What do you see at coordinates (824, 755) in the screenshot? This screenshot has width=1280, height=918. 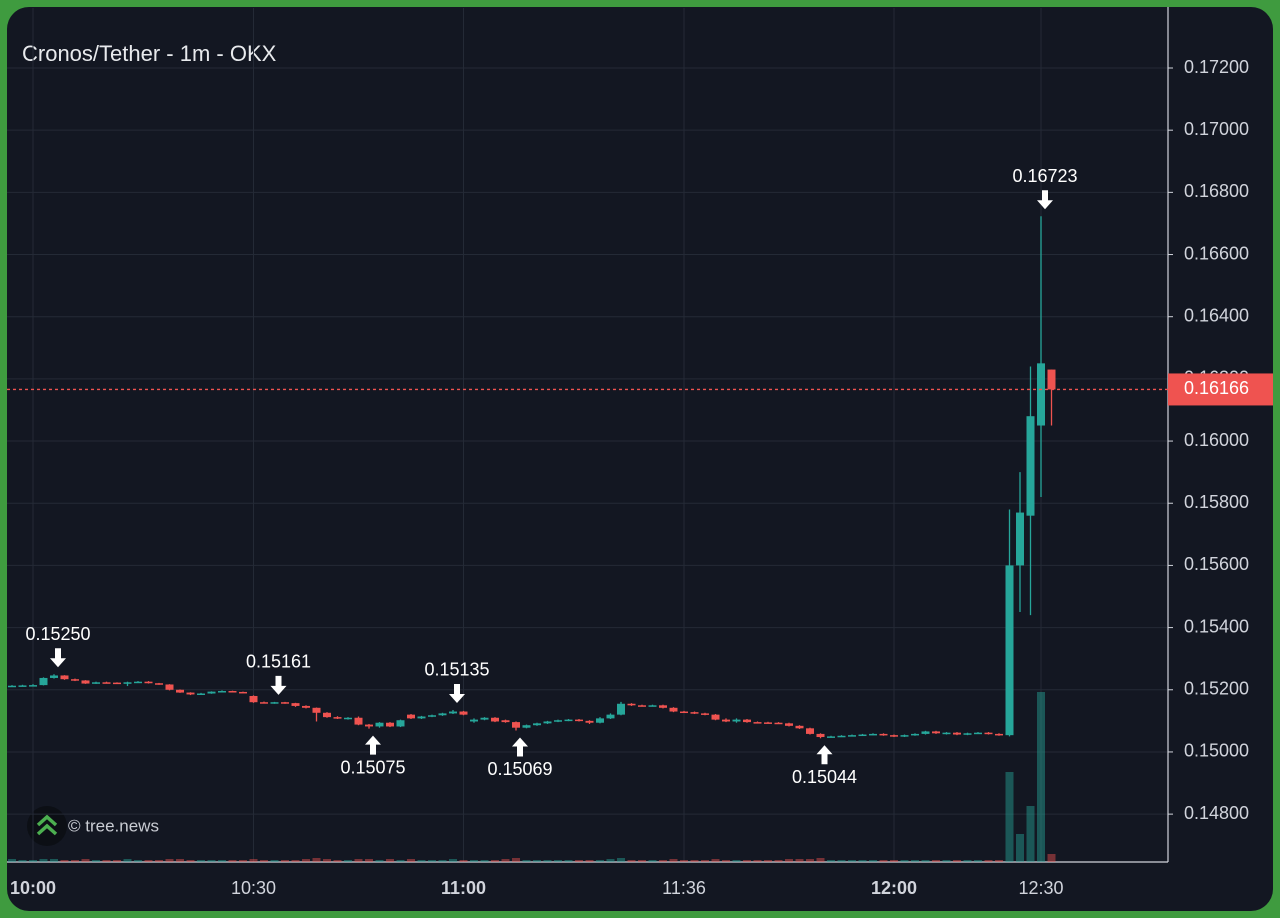 I see `arrow-up` at bounding box center [824, 755].